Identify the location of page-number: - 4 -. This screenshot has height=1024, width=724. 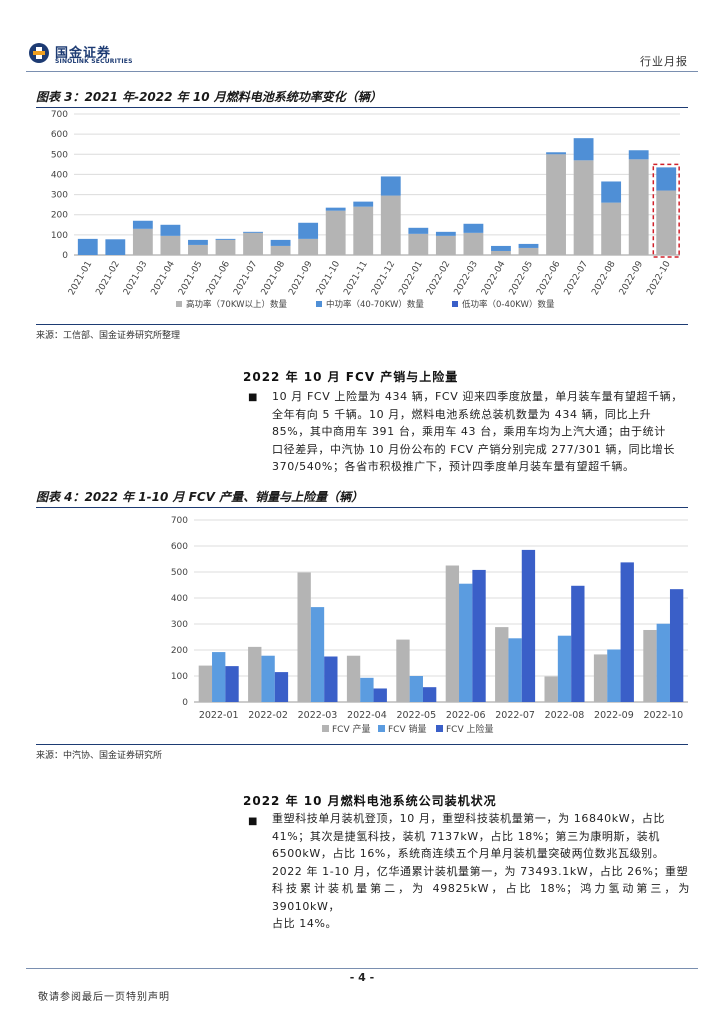
(362, 977).